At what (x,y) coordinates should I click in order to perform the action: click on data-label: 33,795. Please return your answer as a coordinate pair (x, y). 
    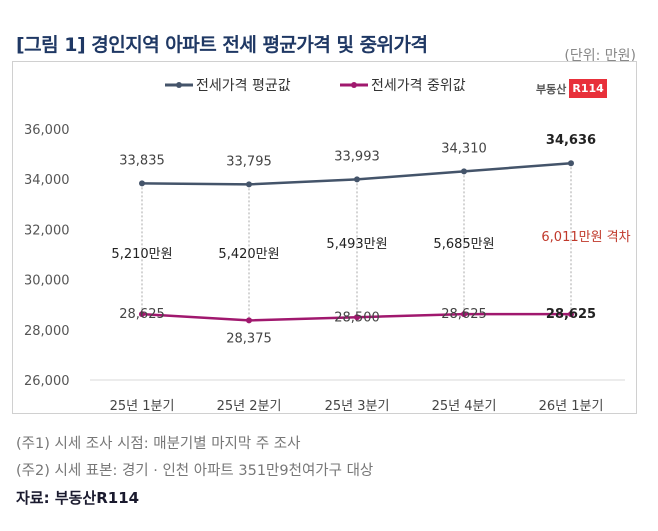
    Looking at the image, I should click on (249, 161).